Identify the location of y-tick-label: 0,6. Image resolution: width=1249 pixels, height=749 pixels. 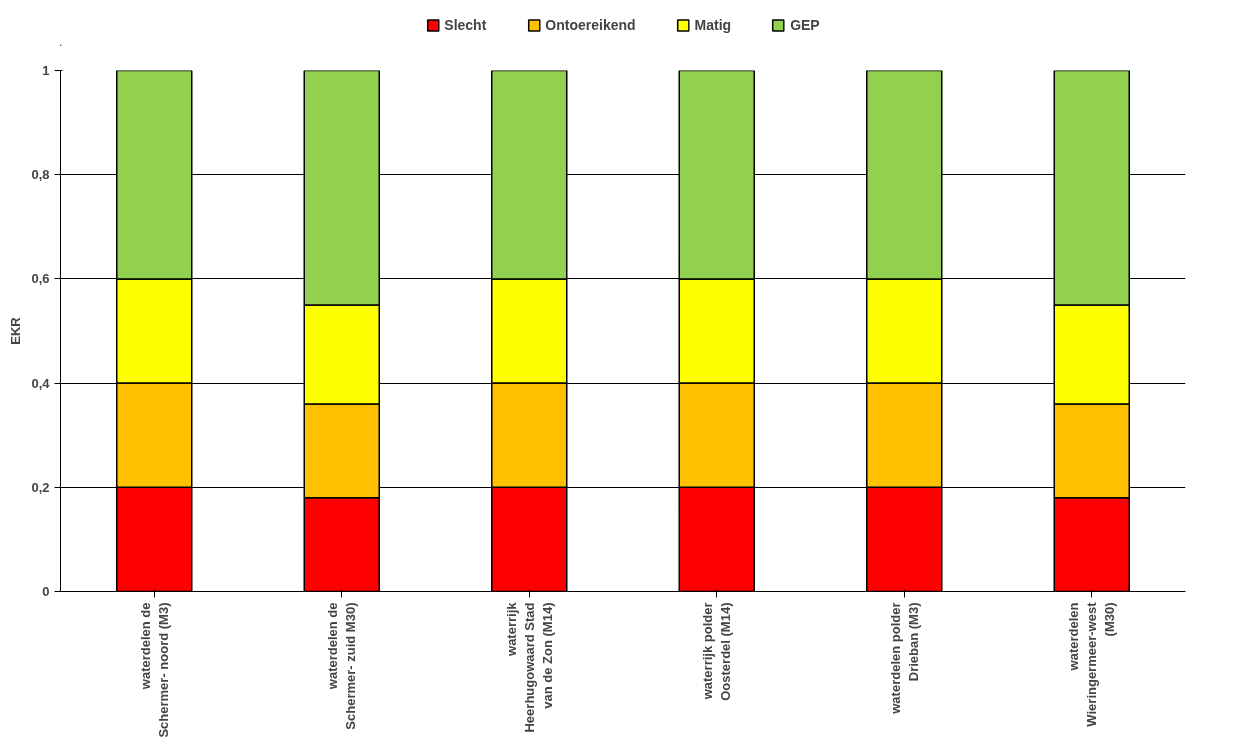
(40, 279).